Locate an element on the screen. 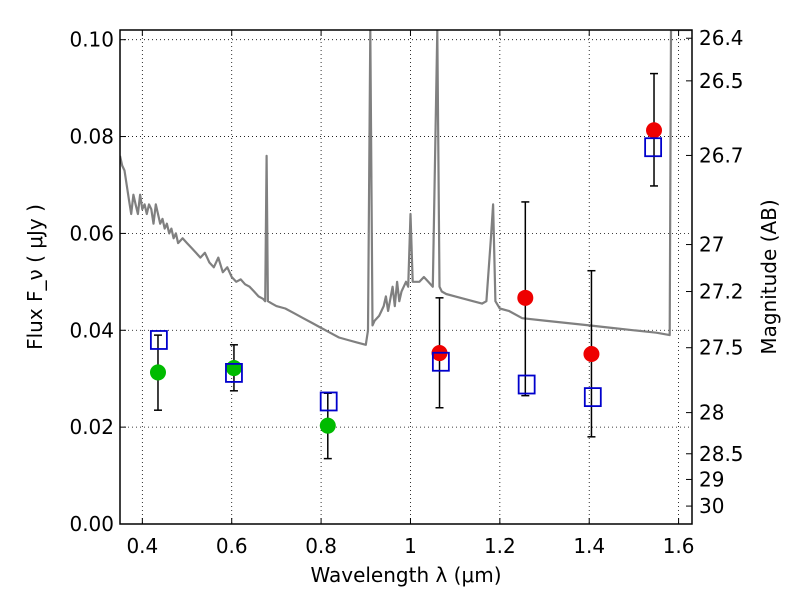 The image size is (800, 600). x-tick-label: 1.2 is located at coordinates (500, 546).